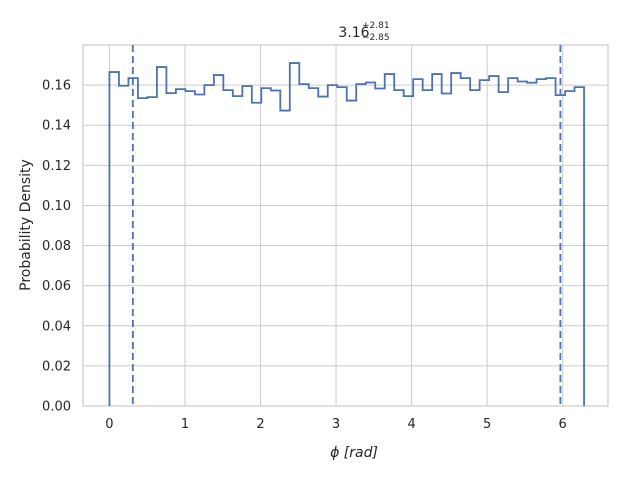  I want to click on x-tick-label: 1, so click(185, 424).